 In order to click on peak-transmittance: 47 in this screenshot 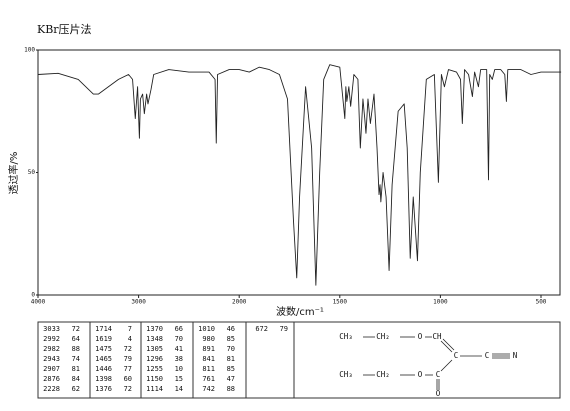, I will do `click(231, 379)`.